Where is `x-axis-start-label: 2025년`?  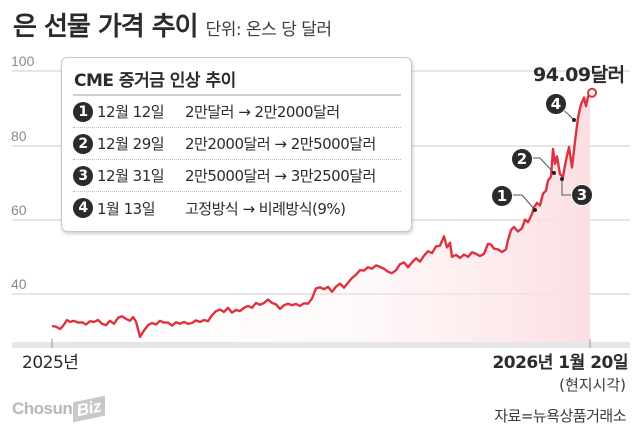 x-axis-start-label: 2025년 is located at coordinates (50, 363).